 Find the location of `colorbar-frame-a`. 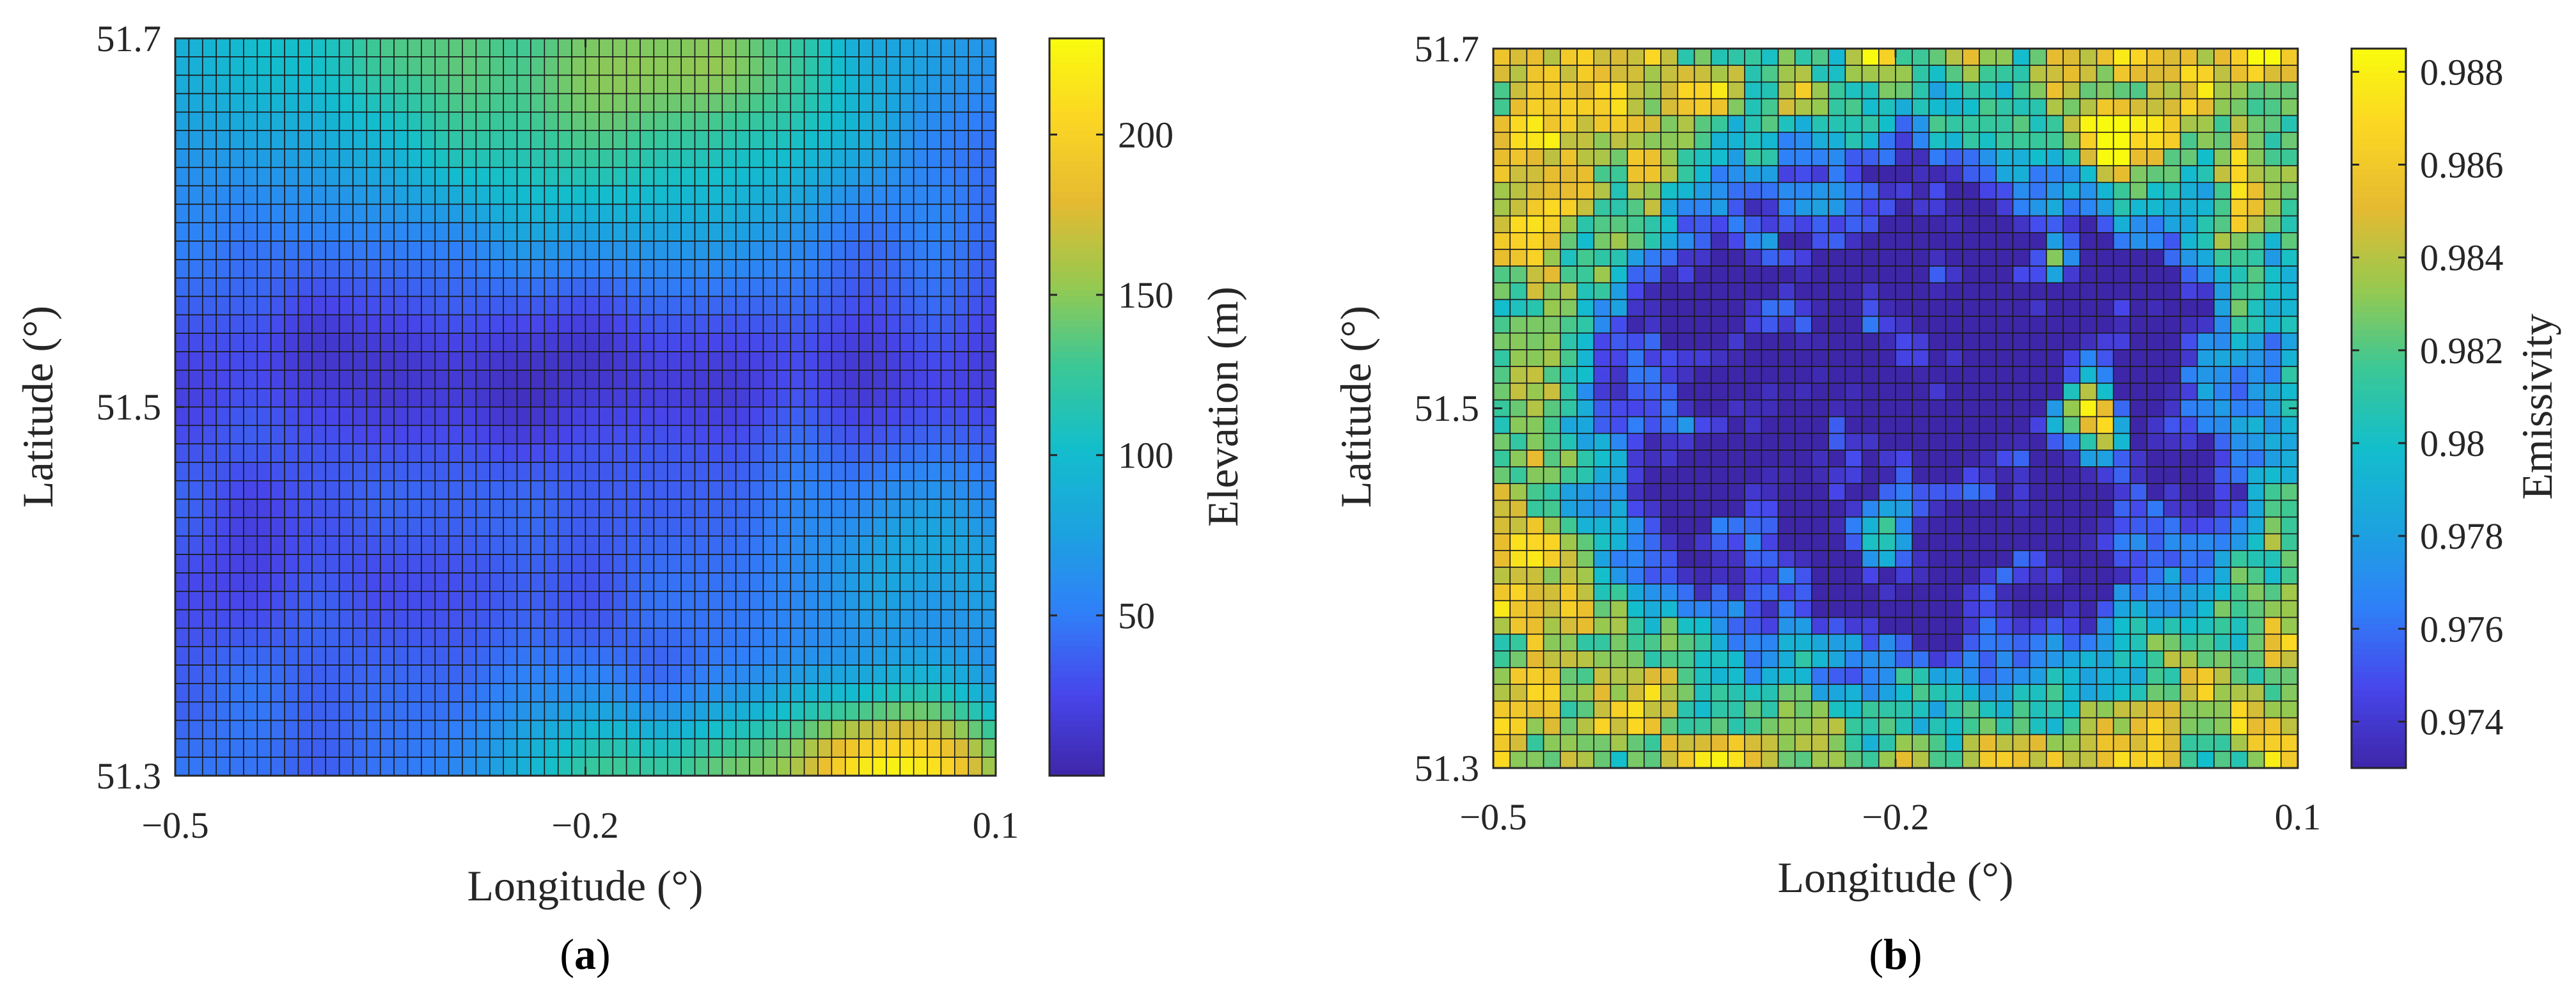

colorbar-frame-a is located at coordinates (1076, 407).